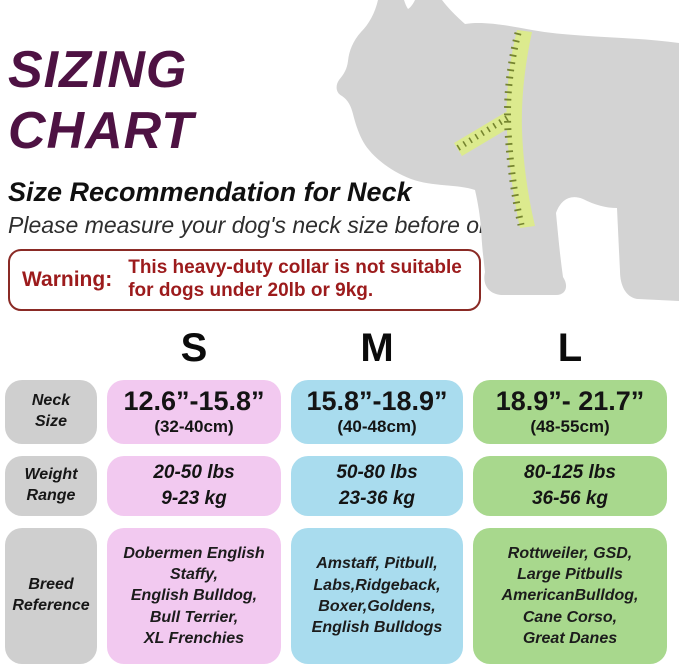  Describe the element at coordinates (570, 498) in the screenshot. I see `weight-kg-l: 36-56 kg` at that location.